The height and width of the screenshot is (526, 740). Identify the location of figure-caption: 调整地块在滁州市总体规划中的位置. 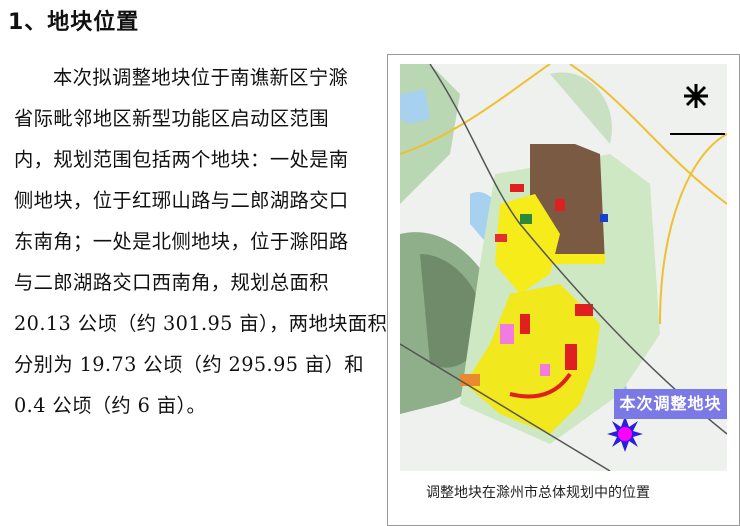
(538, 493).